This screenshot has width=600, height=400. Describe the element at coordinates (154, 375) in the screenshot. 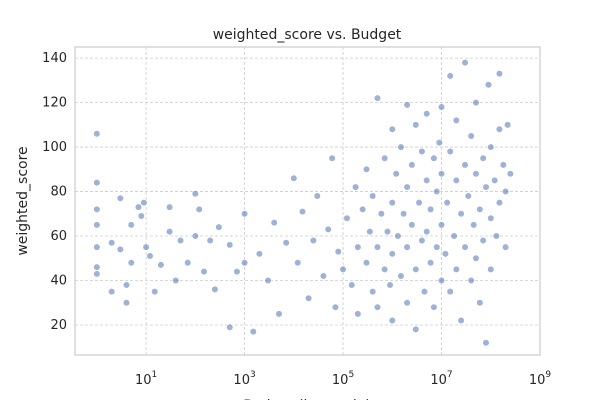

I see `x-tick-exponent: 1` at that location.